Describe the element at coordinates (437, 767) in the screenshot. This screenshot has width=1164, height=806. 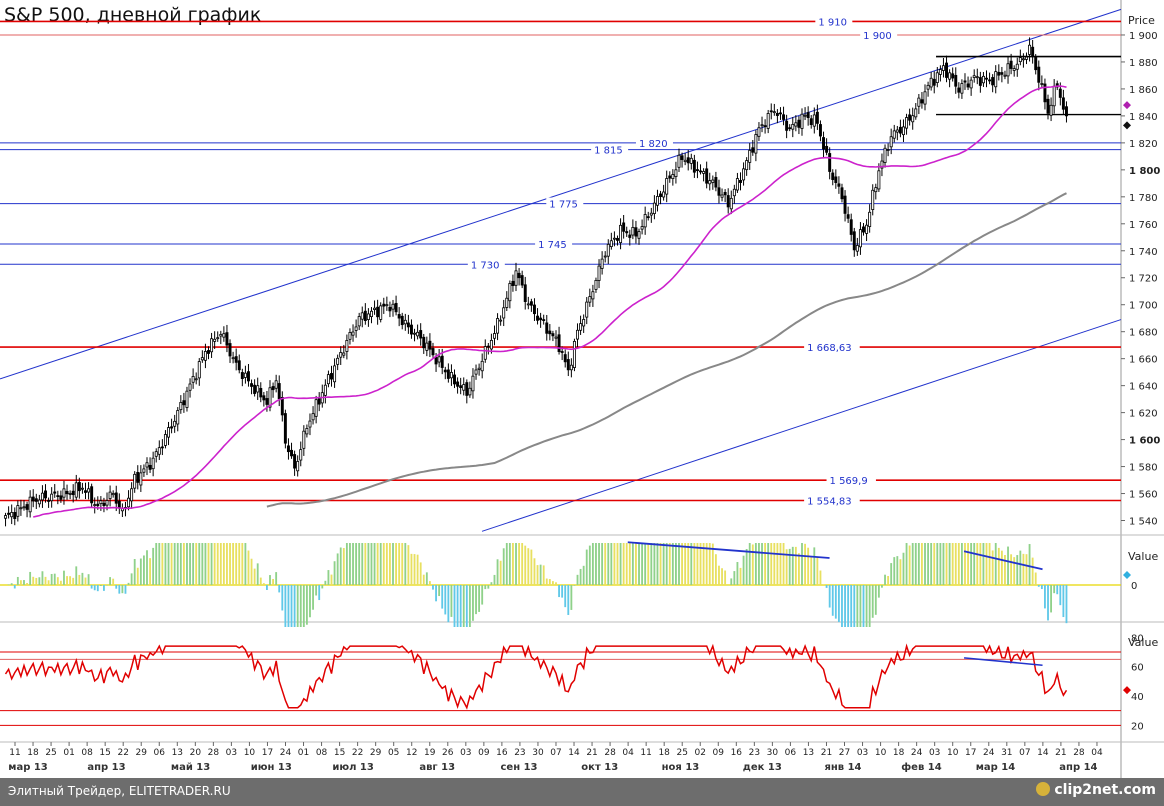
I see `x-month-label: авг 13` at that location.